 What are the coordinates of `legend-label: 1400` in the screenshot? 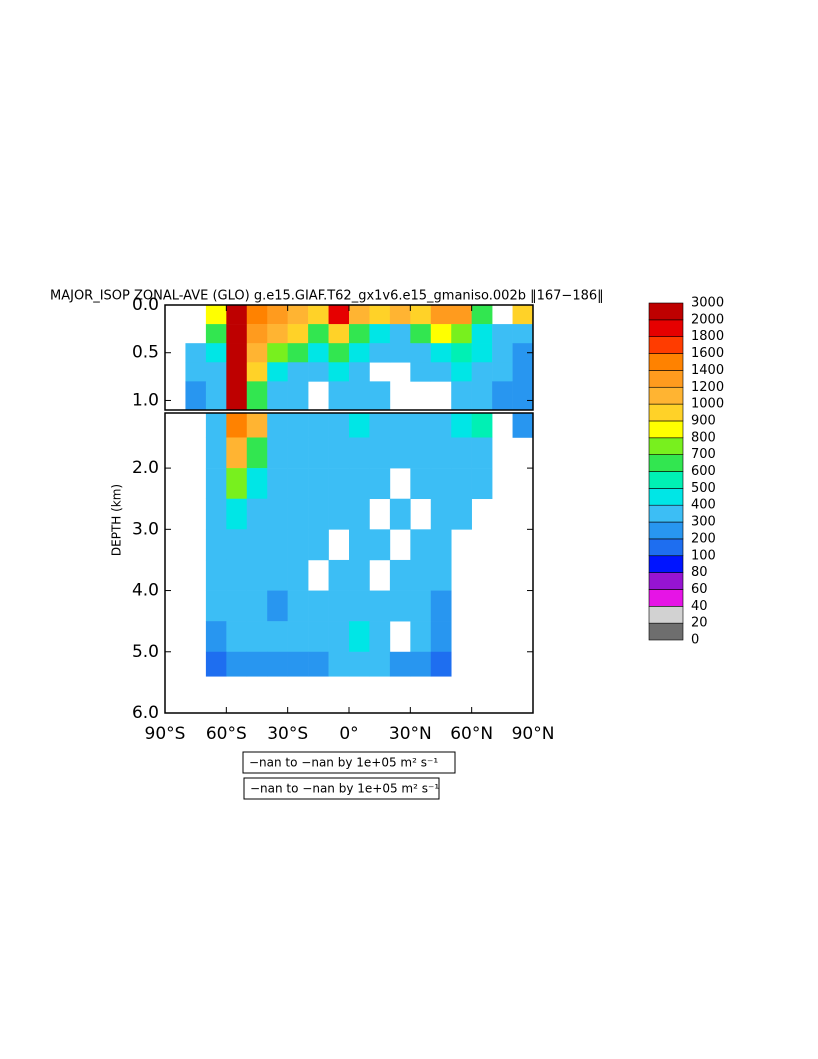 It's located at (707, 370).